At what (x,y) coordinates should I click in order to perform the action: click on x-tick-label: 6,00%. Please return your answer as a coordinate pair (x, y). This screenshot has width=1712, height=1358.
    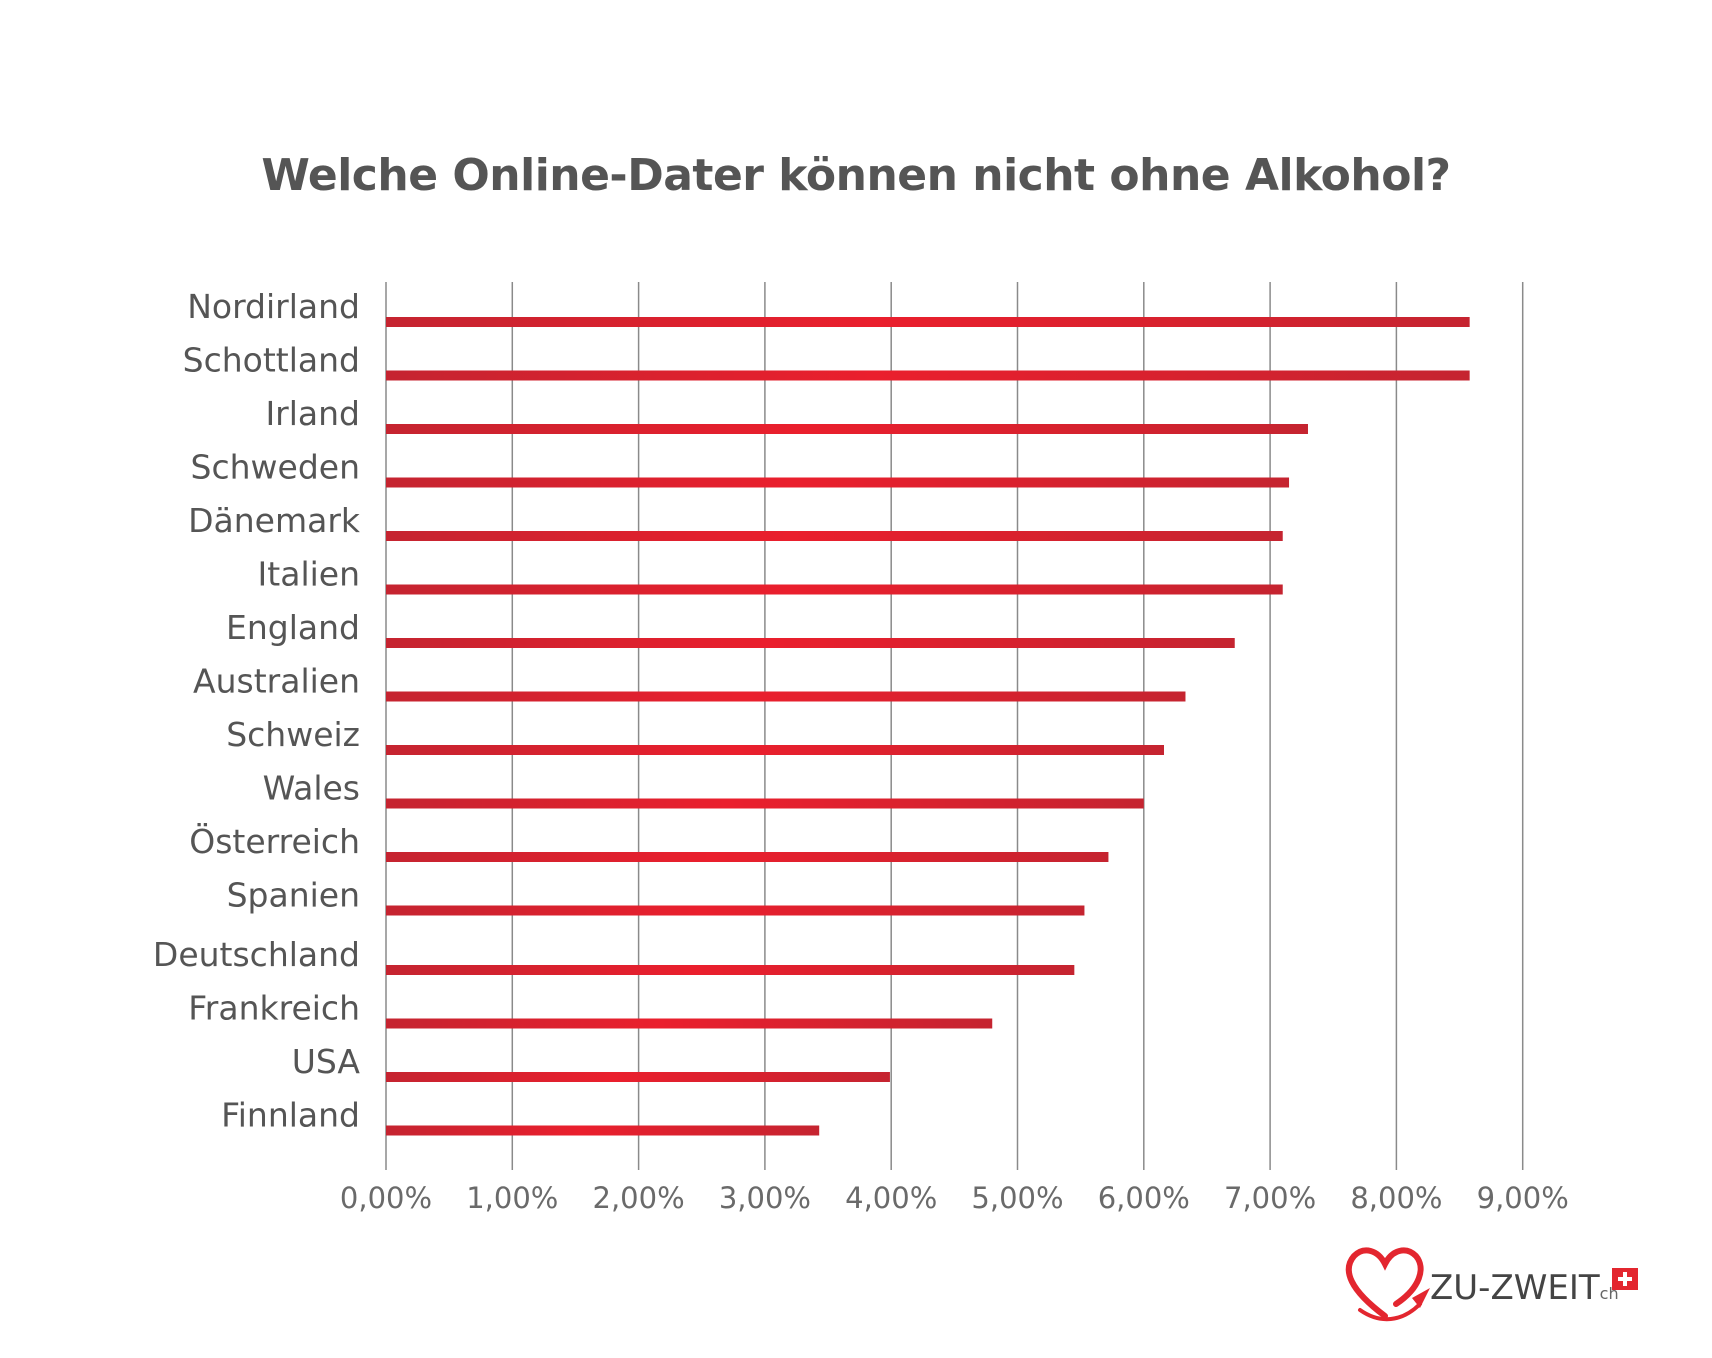
    Looking at the image, I should click on (1144, 1198).